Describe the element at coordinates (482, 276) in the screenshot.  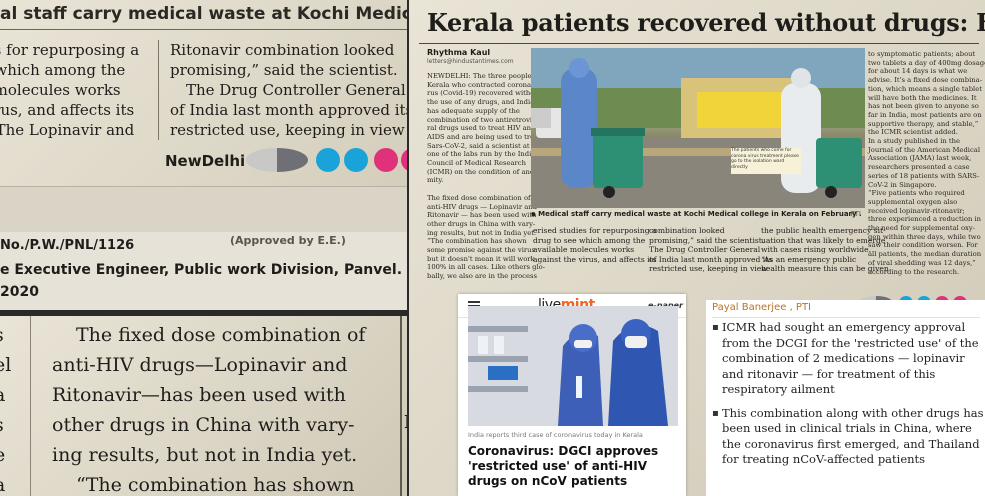
I see `text-line: bally, we also are in the process` at that location.